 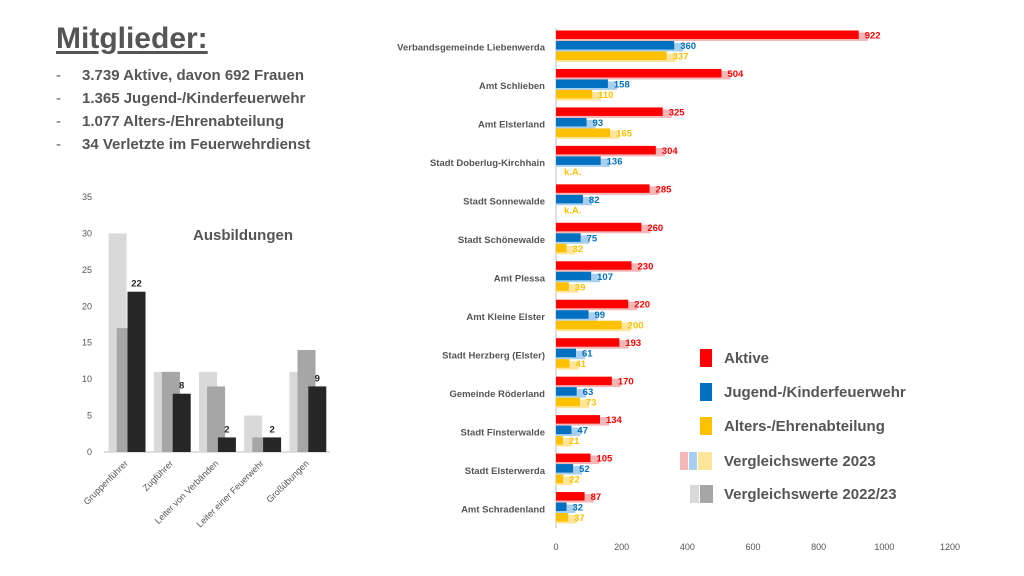 I want to click on data-label: 285, so click(x=664, y=189).